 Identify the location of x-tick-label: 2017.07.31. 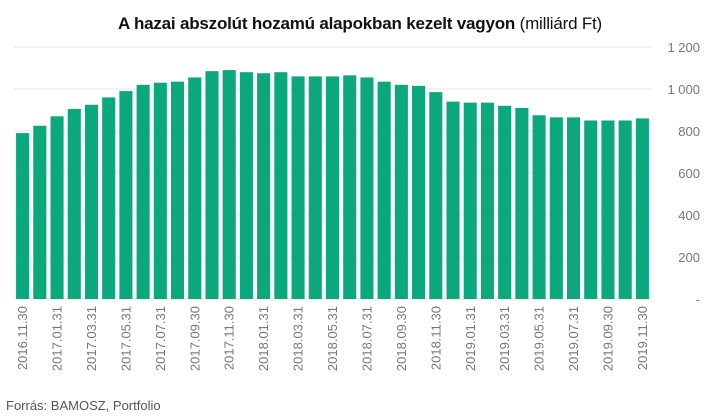
(160, 338).